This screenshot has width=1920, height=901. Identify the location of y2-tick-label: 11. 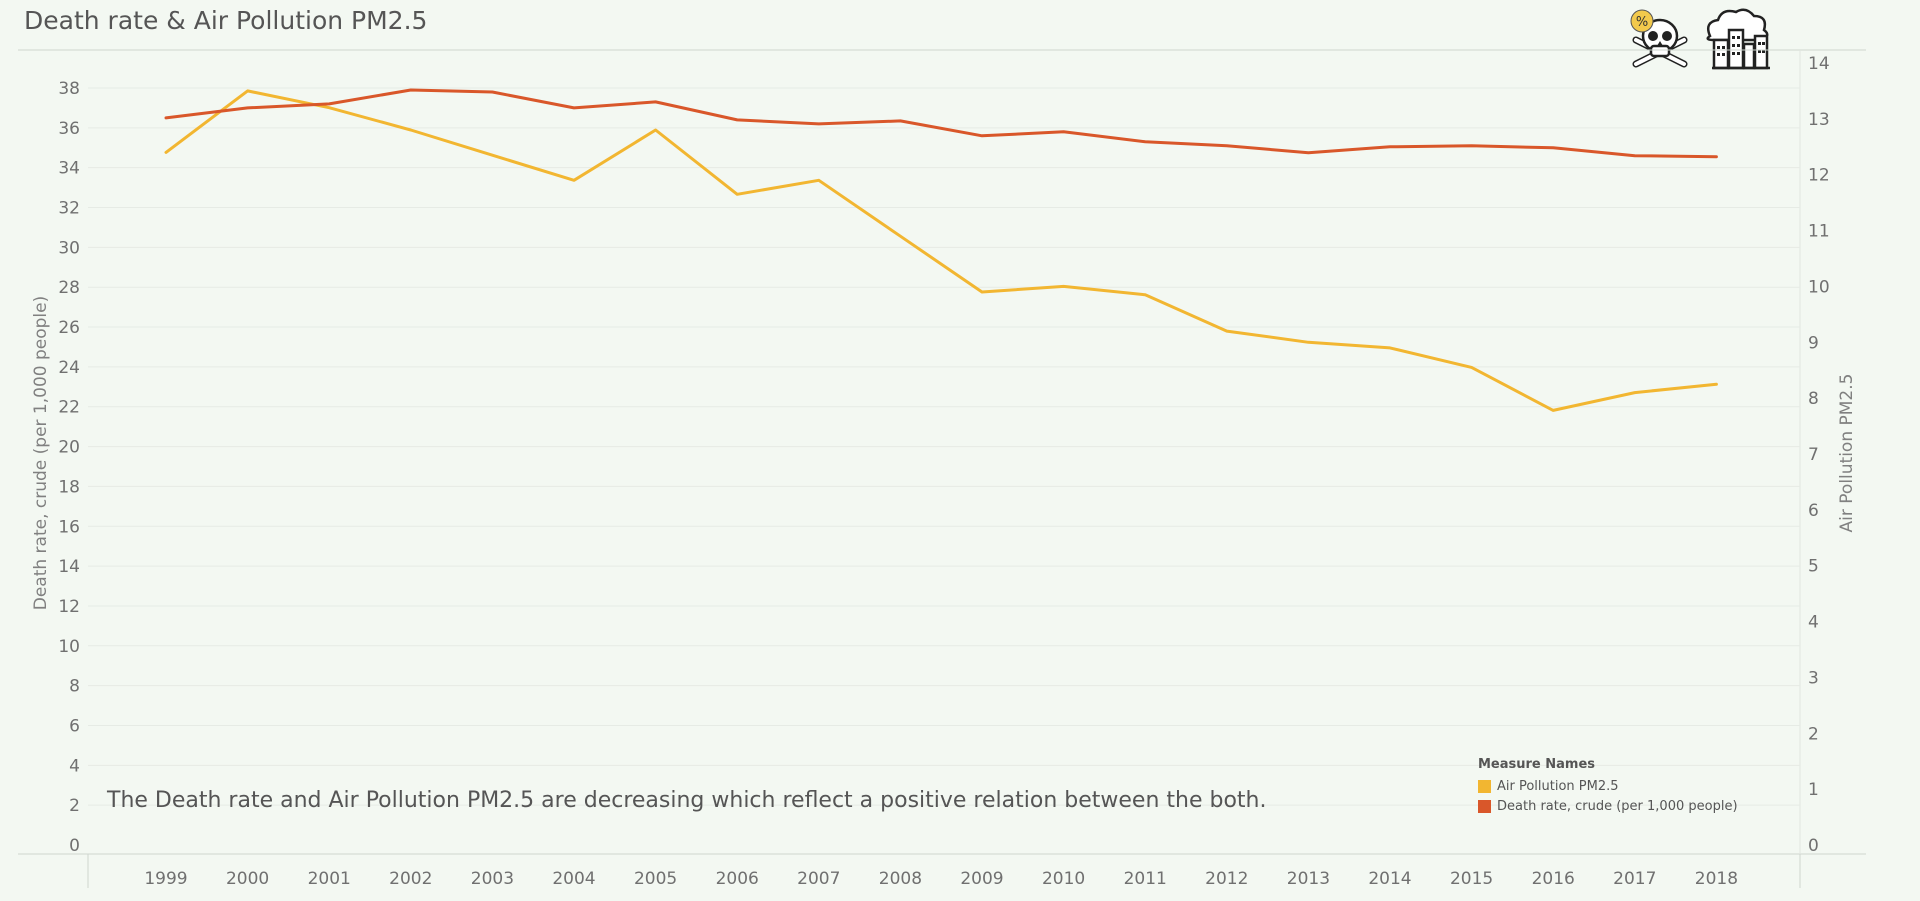
(1819, 232).